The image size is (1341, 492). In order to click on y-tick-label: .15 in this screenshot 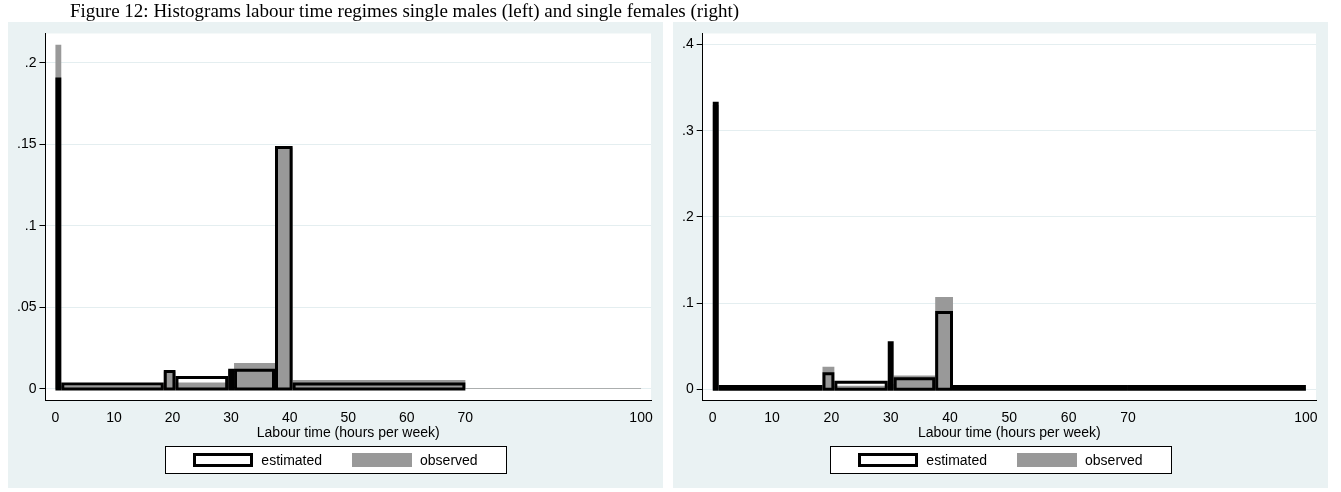, I will do `click(26, 143)`.